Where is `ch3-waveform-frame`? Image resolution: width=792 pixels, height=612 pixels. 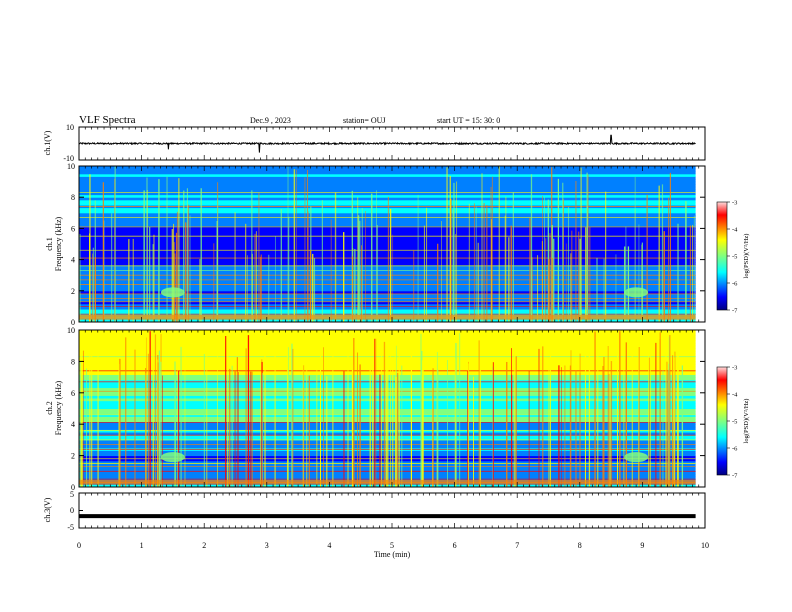
ch3-waveform-frame is located at coordinates (392, 510).